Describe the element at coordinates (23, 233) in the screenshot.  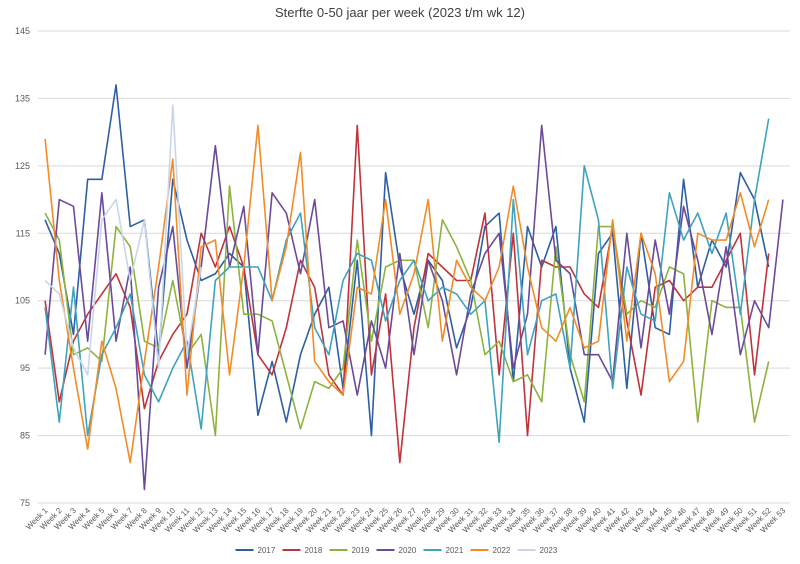
I see `y-tick-label: 115` at that location.